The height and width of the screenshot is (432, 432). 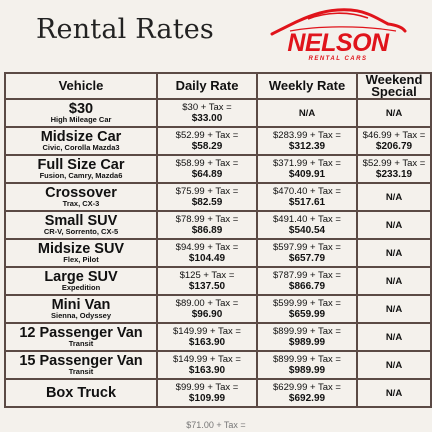 I want to click on header-daily-rate: Daily Rate, so click(x=207, y=86).